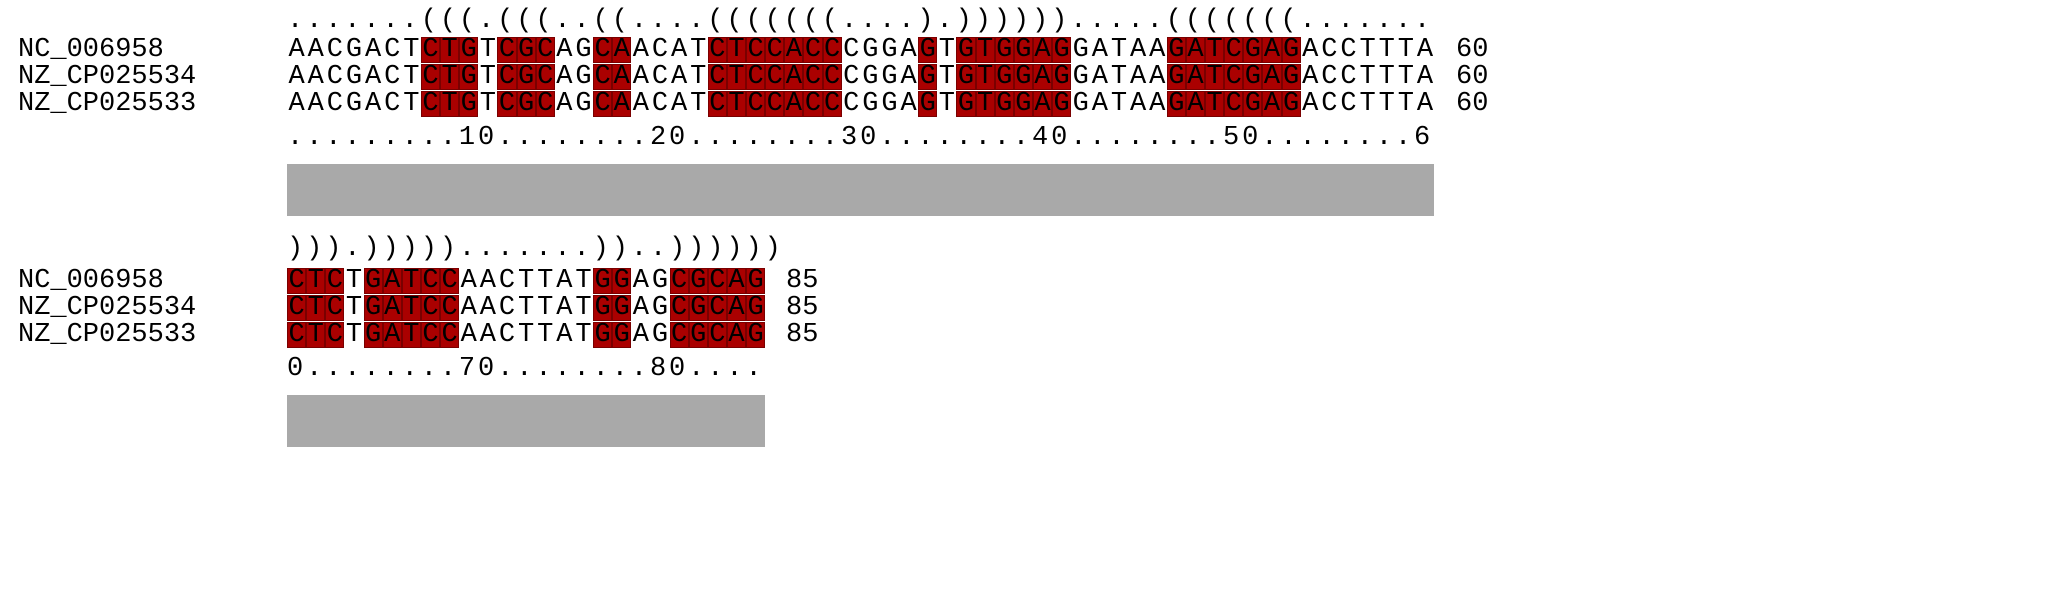 The height and width of the screenshot is (612, 2050). What do you see at coordinates (802, 335) in the screenshot?
I see `sequence-end-position: 85` at bounding box center [802, 335].